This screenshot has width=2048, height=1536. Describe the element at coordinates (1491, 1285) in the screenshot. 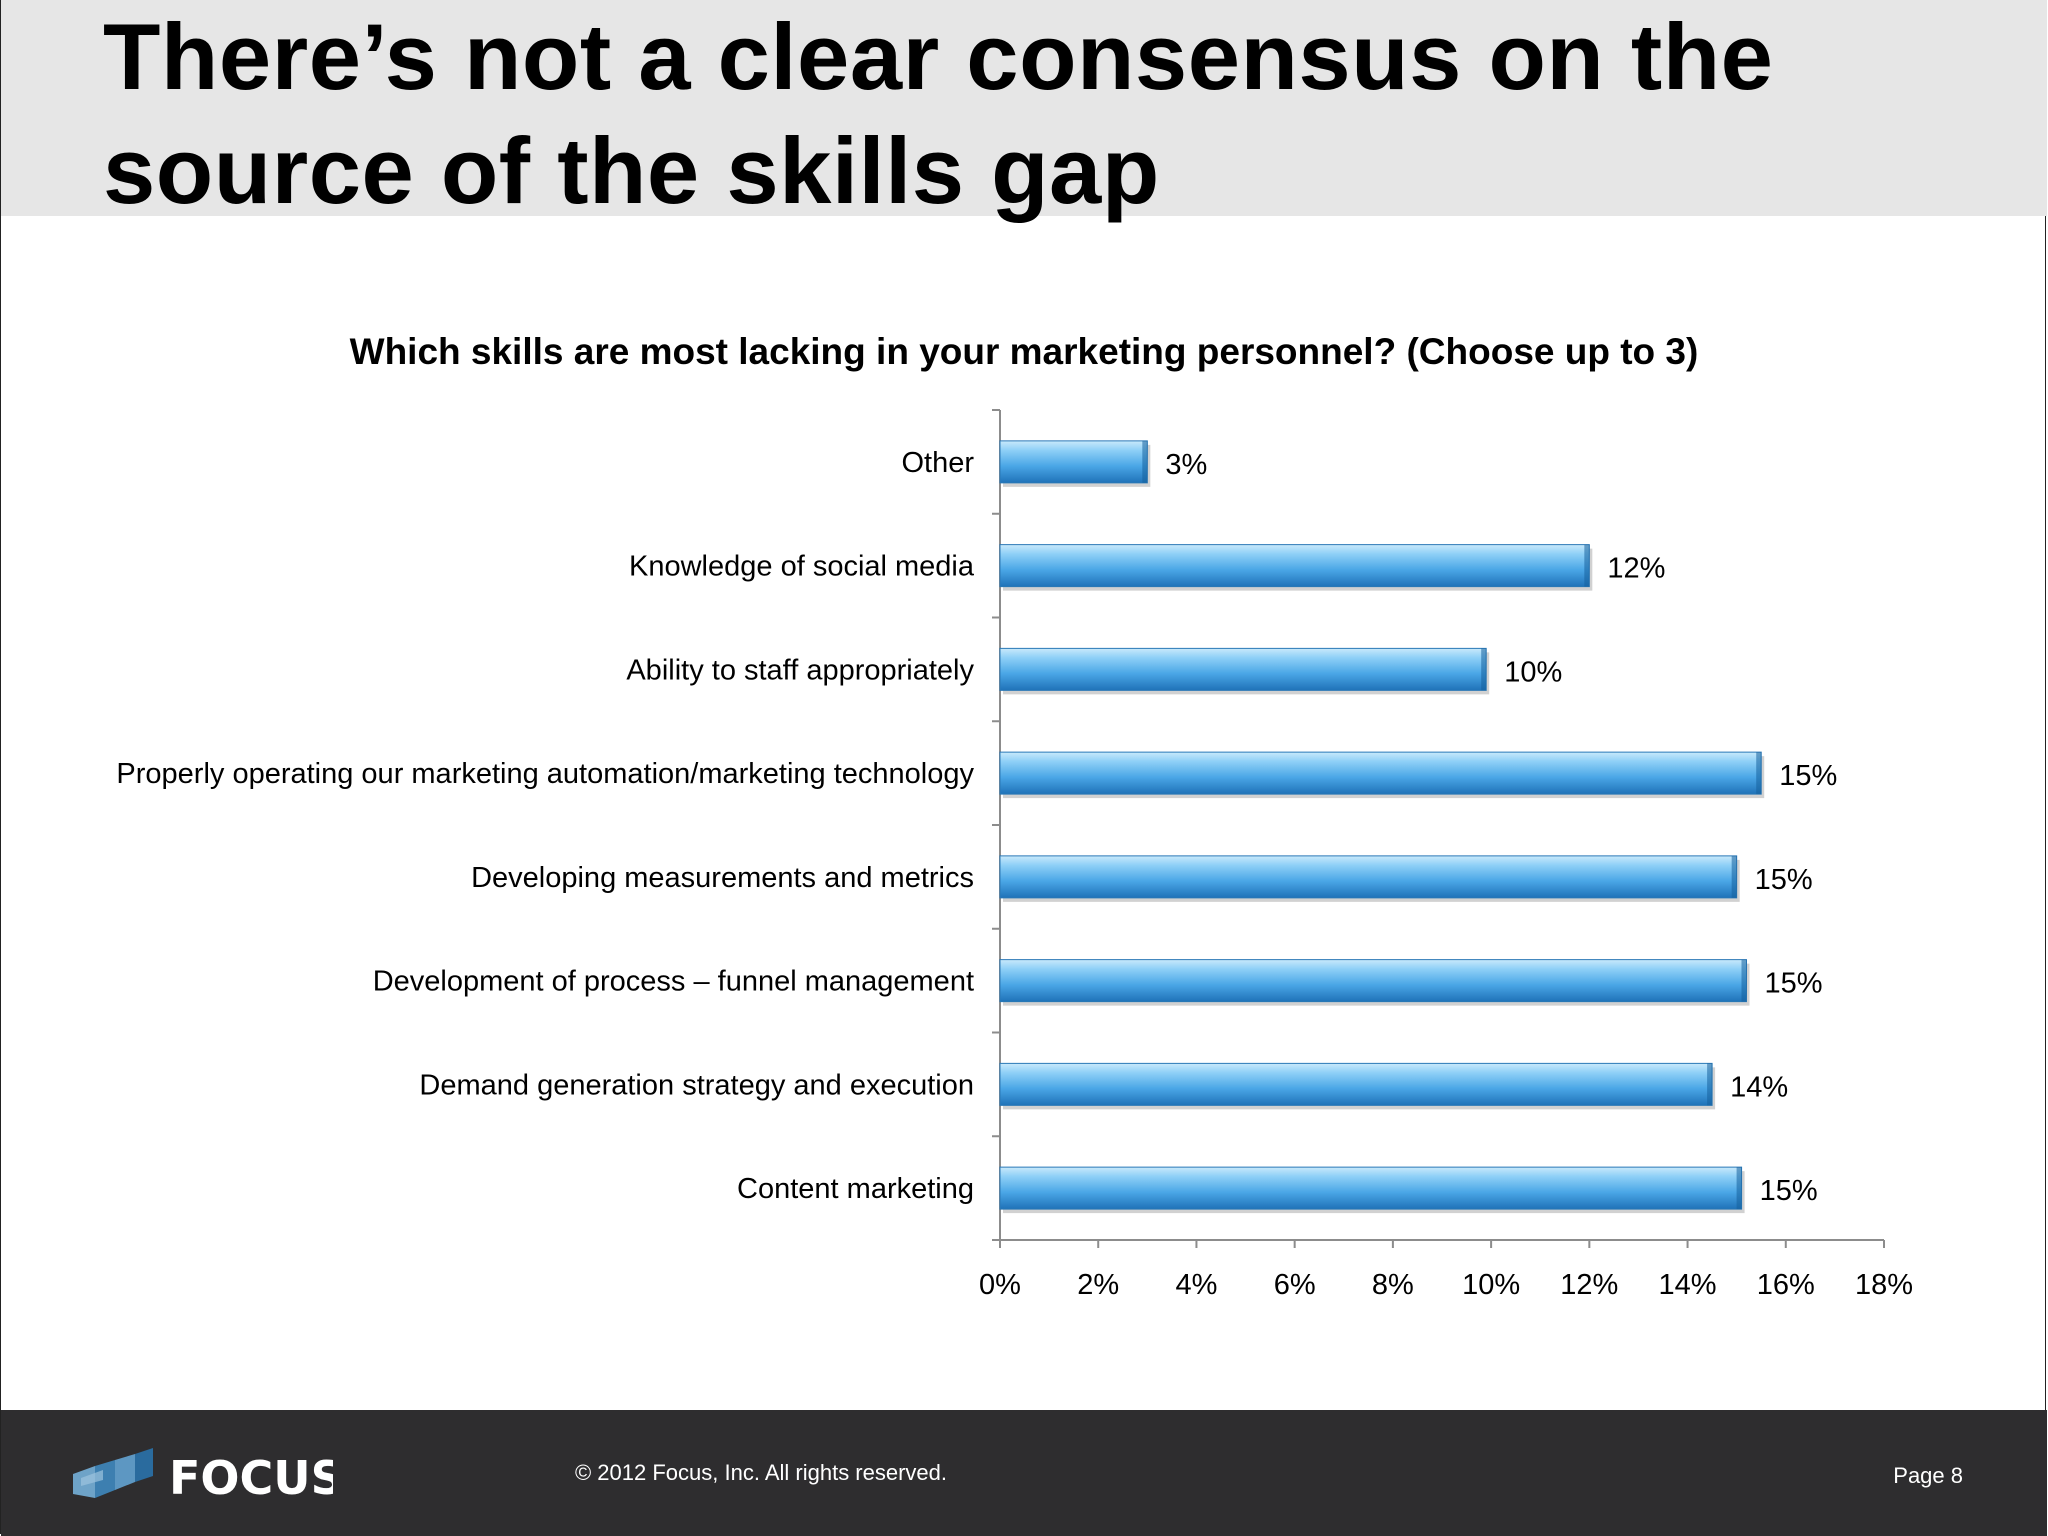

I see `x-tick-label: 10%` at that location.